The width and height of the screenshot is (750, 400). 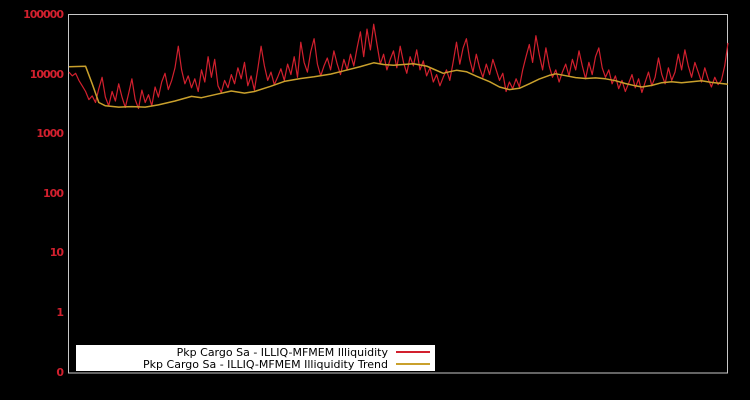 I want to click on legend-label-illiquidity: Pkp Cargo Sa - ILLIQ-MFMEM Illiquidity, so click(x=282, y=352).